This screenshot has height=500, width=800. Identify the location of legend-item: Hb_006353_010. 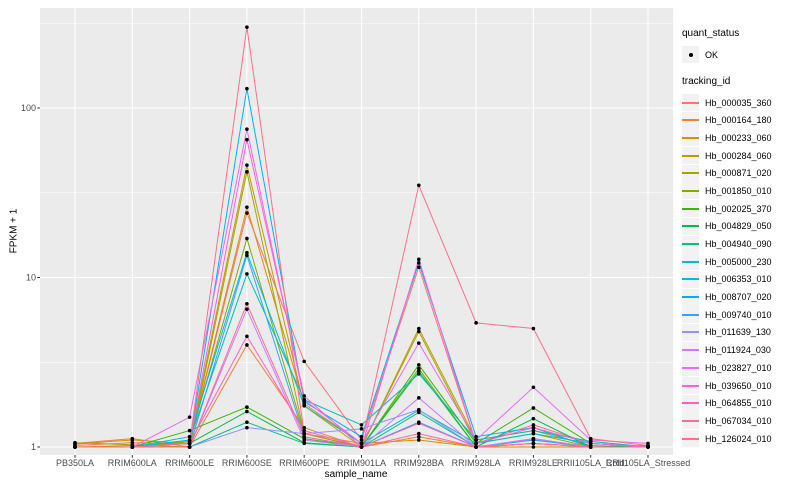
(740, 279).